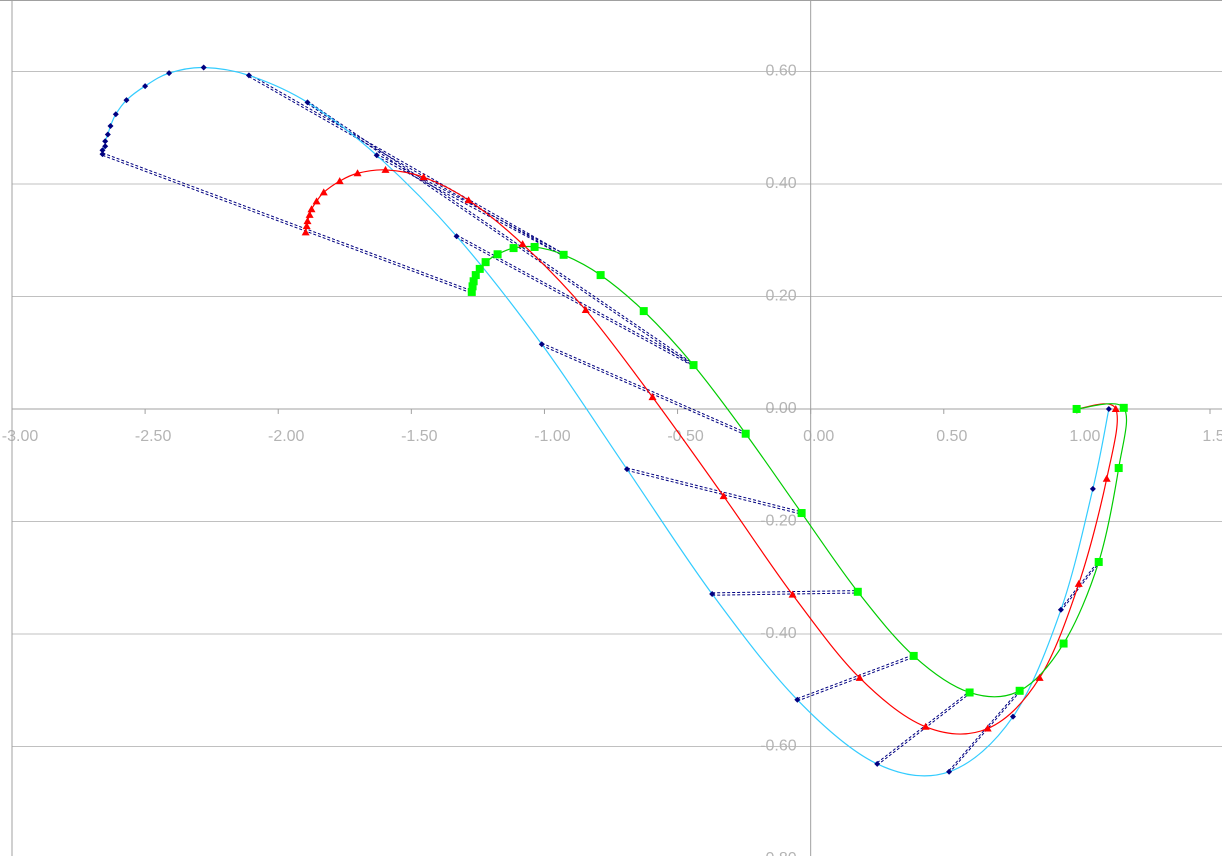 This screenshot has height=856, width=1222. Describe the element at coordinates (778, 853) in the screenshot. I see `y-tick-label: -0.80` at that location.